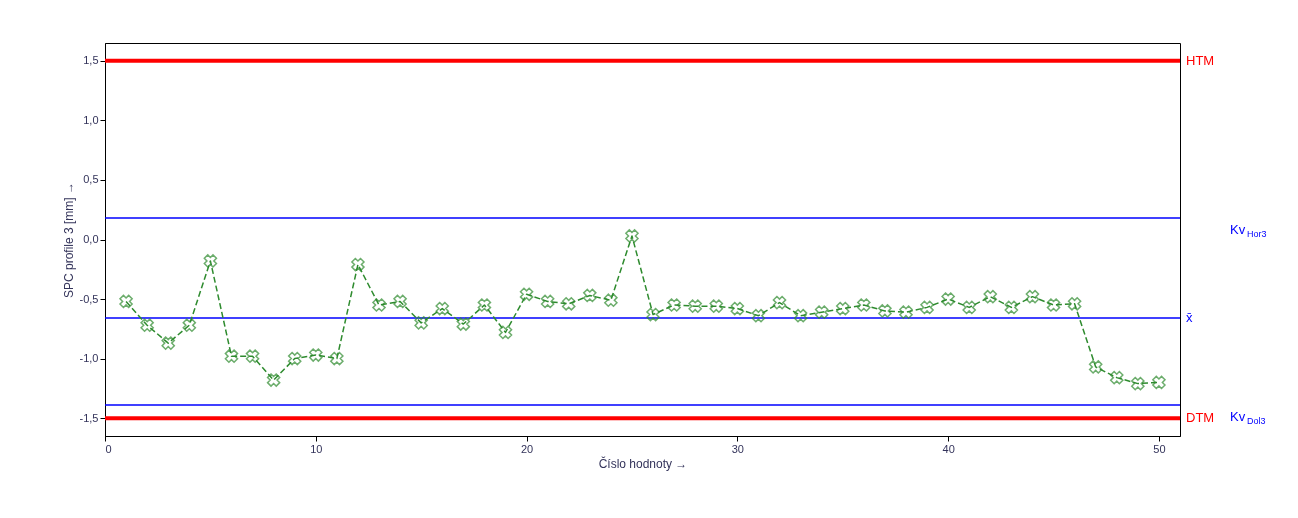  I want to click on y-tick-label: 1,5, so click(91, 60).